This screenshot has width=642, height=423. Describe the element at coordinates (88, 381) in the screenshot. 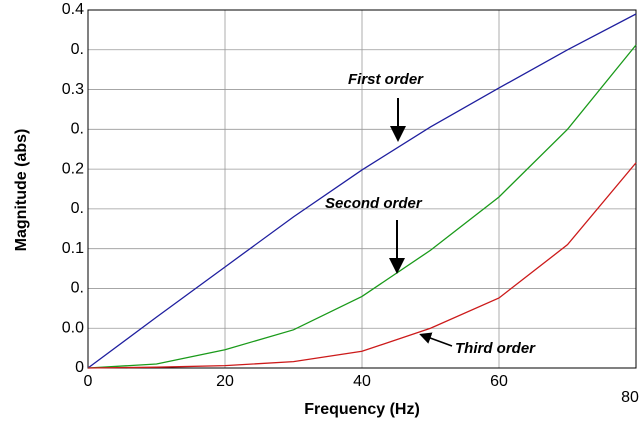

I see `x-tick-label: 0` at that location.